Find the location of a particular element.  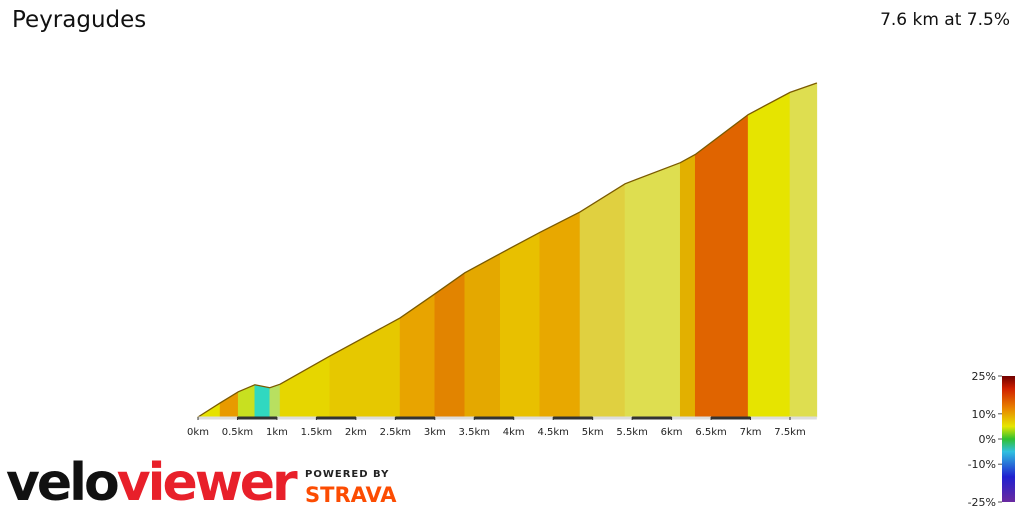

x-tick-label: 4km is located at coordinates (514, 432).